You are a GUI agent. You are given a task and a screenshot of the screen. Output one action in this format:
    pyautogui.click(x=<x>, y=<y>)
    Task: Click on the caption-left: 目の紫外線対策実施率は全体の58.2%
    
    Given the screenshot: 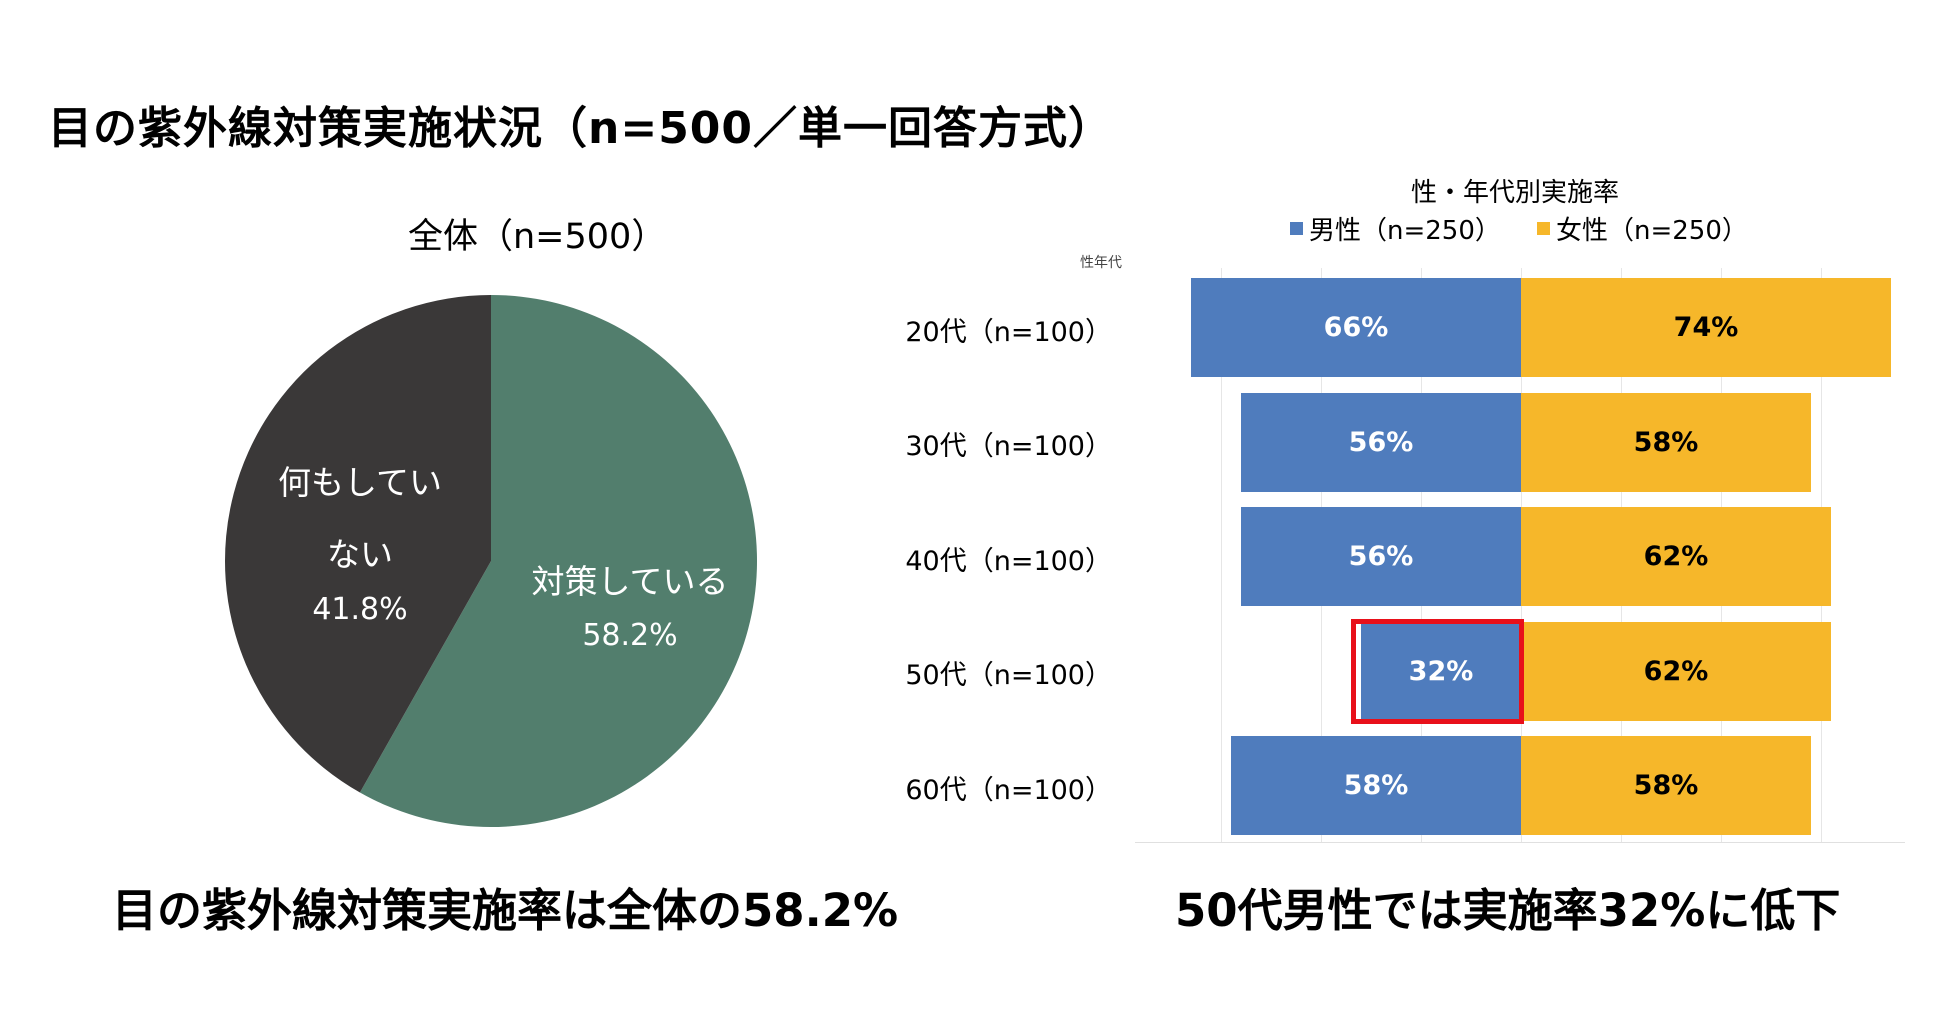 What is the action you would take?
    pyautogui.click(x=505, y=910)
    